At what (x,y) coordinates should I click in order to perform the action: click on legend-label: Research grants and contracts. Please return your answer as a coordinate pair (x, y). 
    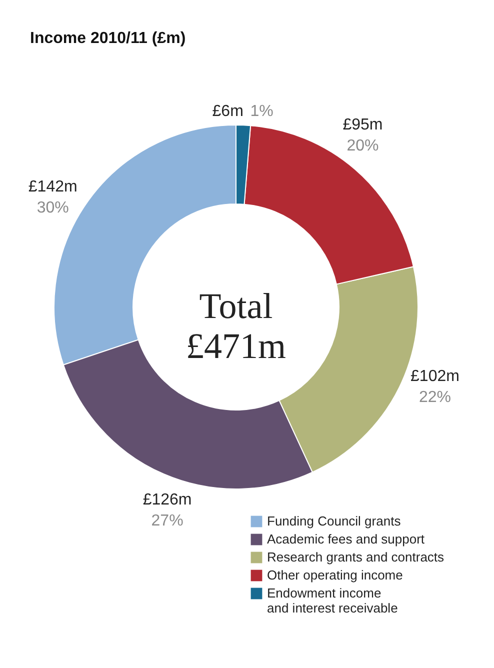
    Looking at the image, I should click on (356, 557).